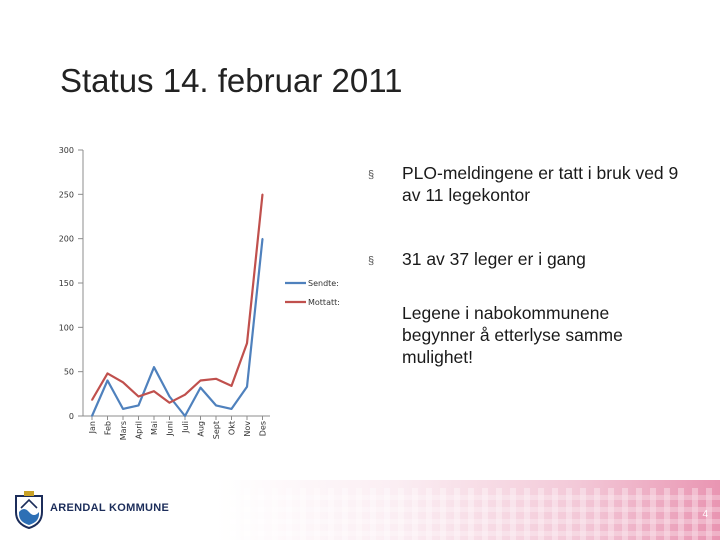 This screenshot has height=540, width=720. I want to click on x-tick-label: Mai, so click(154, 428).